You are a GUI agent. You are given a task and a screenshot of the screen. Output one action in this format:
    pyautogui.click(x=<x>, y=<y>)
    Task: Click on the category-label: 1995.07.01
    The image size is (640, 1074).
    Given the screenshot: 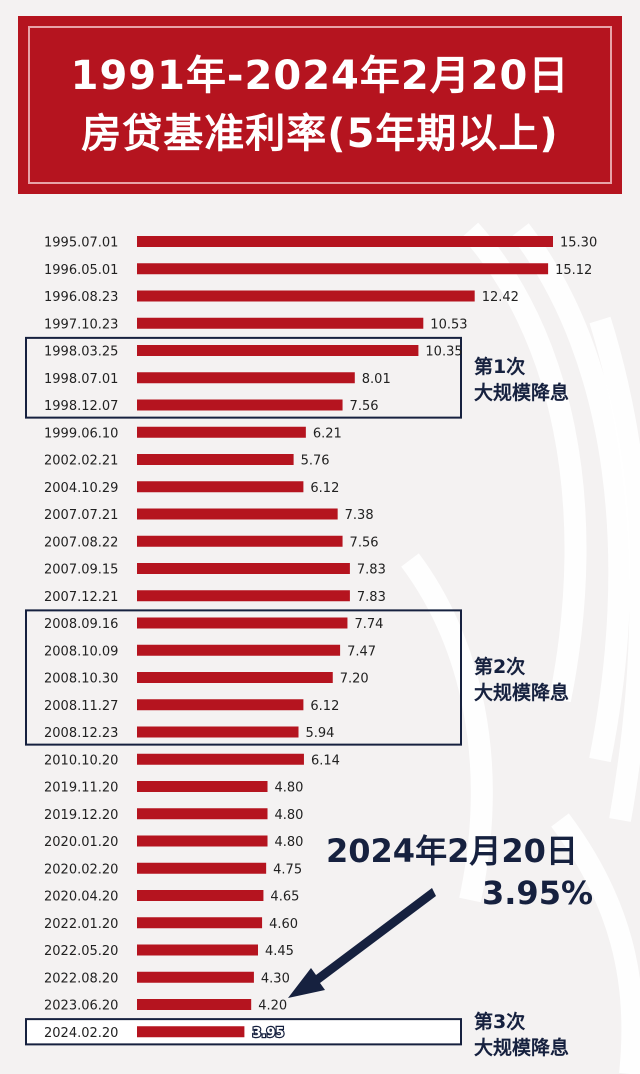 What is the action you would take?
    pyautogui.click(x=81, y=243)
    